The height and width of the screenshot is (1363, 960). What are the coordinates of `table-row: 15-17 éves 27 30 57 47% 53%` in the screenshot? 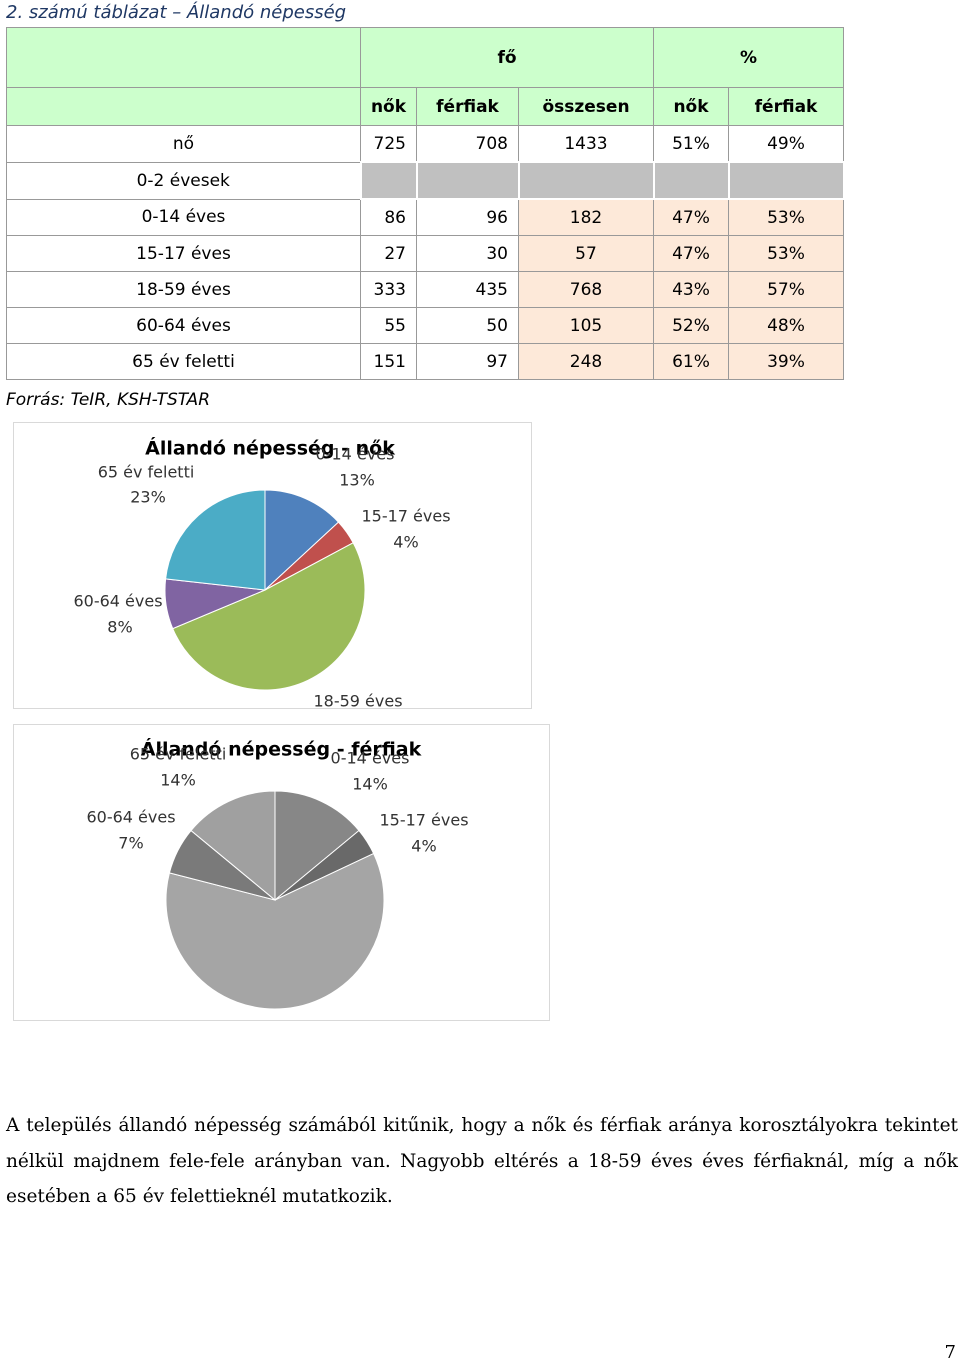 It's located at (425, 253).